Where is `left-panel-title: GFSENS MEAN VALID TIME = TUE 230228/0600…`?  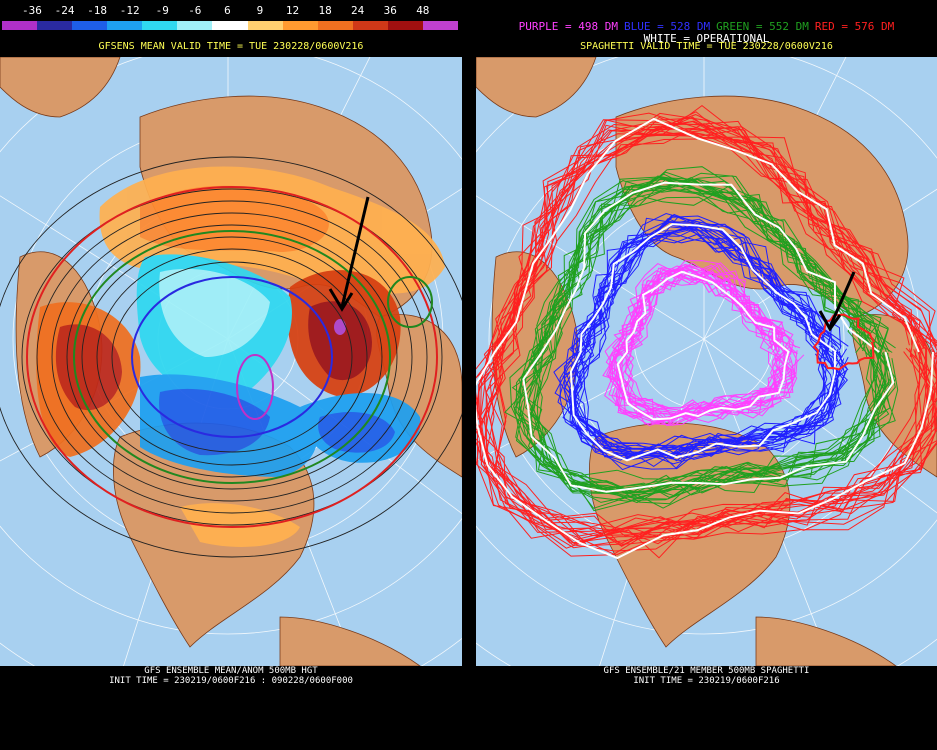
left-panel-title: GFSENS MEAN VALID TIME = TUE 230228/0600… is located at coordinates (231, 46).